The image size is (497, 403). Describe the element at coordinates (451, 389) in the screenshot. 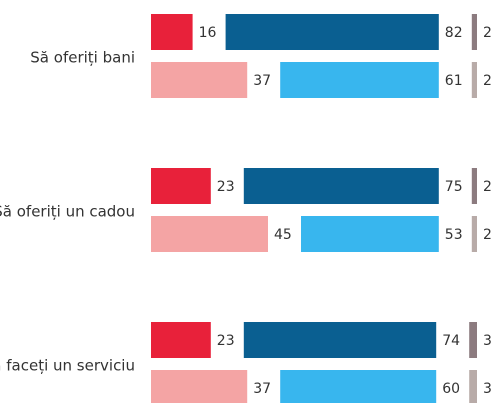

I see `value-label: 60` at that location.